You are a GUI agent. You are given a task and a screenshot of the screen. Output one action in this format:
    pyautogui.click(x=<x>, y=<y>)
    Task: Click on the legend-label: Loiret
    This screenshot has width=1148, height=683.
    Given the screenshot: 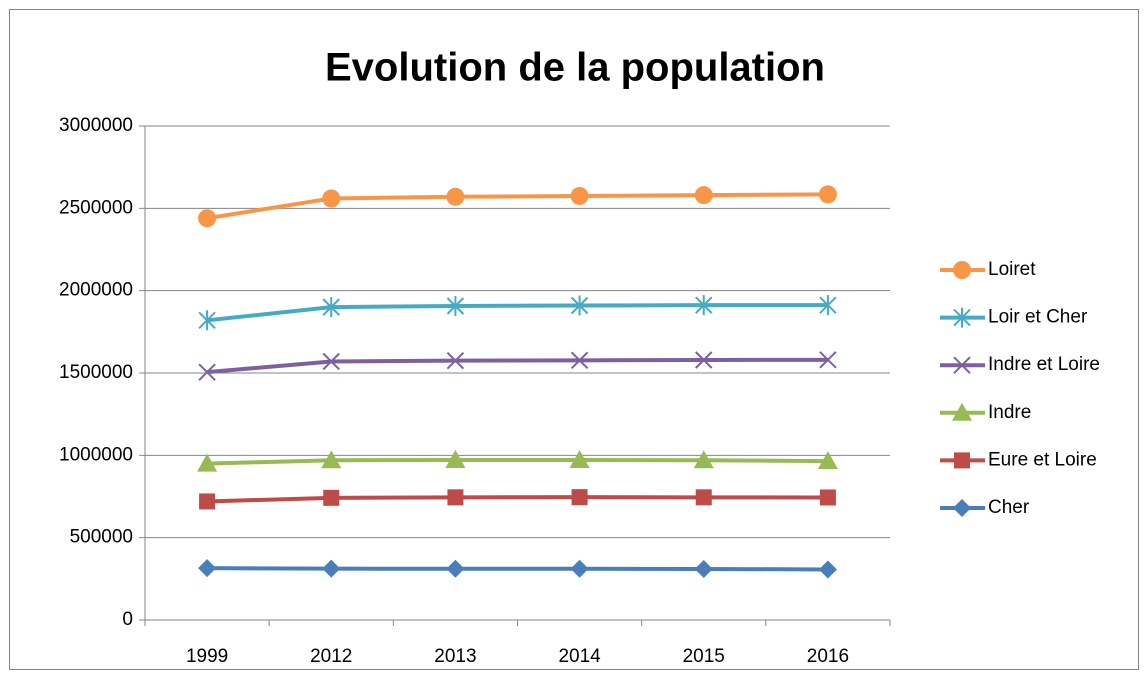 What is the action you would take?
    pyautogui.click(x=1012, y=269)
    